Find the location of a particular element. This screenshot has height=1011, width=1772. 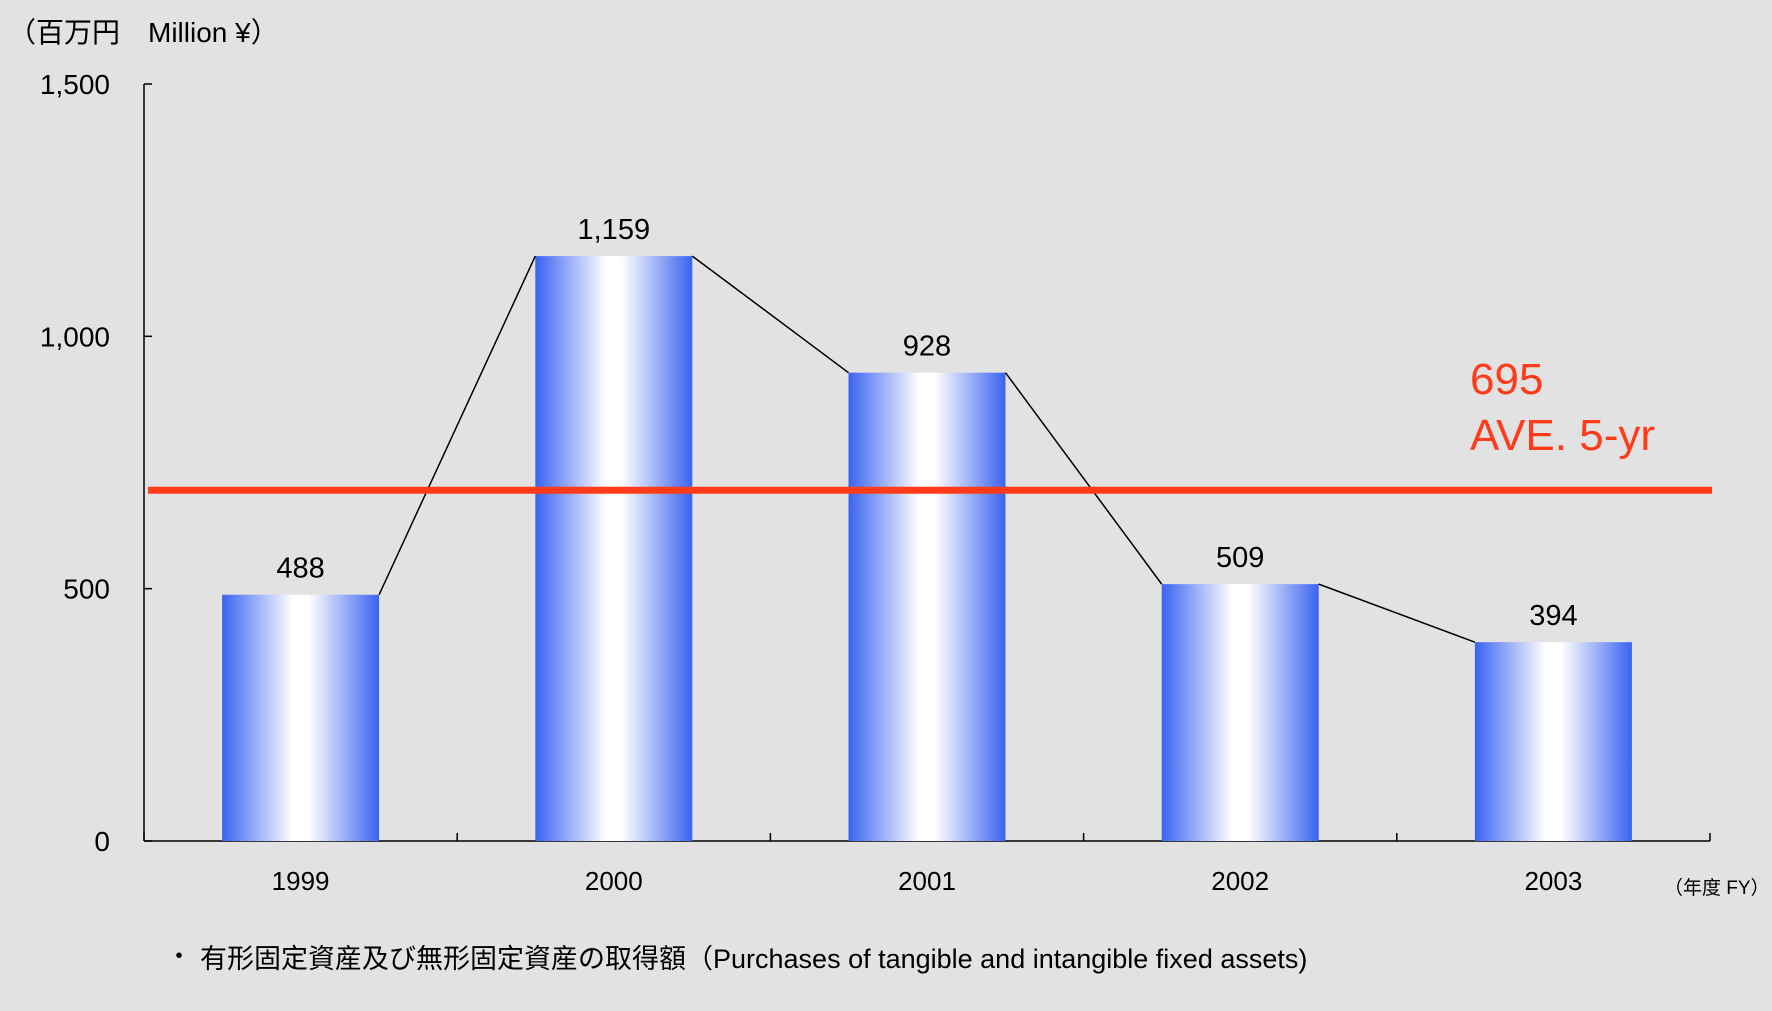

x-tick-label: 2002 is located at coordinates (1240, 881).